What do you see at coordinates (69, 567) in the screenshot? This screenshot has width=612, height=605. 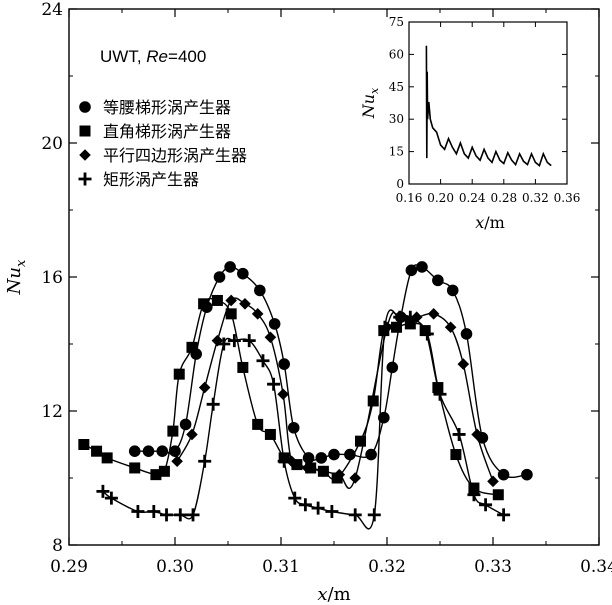 I see `x-tick-label: 0.29` at bounding box center [69, 567].